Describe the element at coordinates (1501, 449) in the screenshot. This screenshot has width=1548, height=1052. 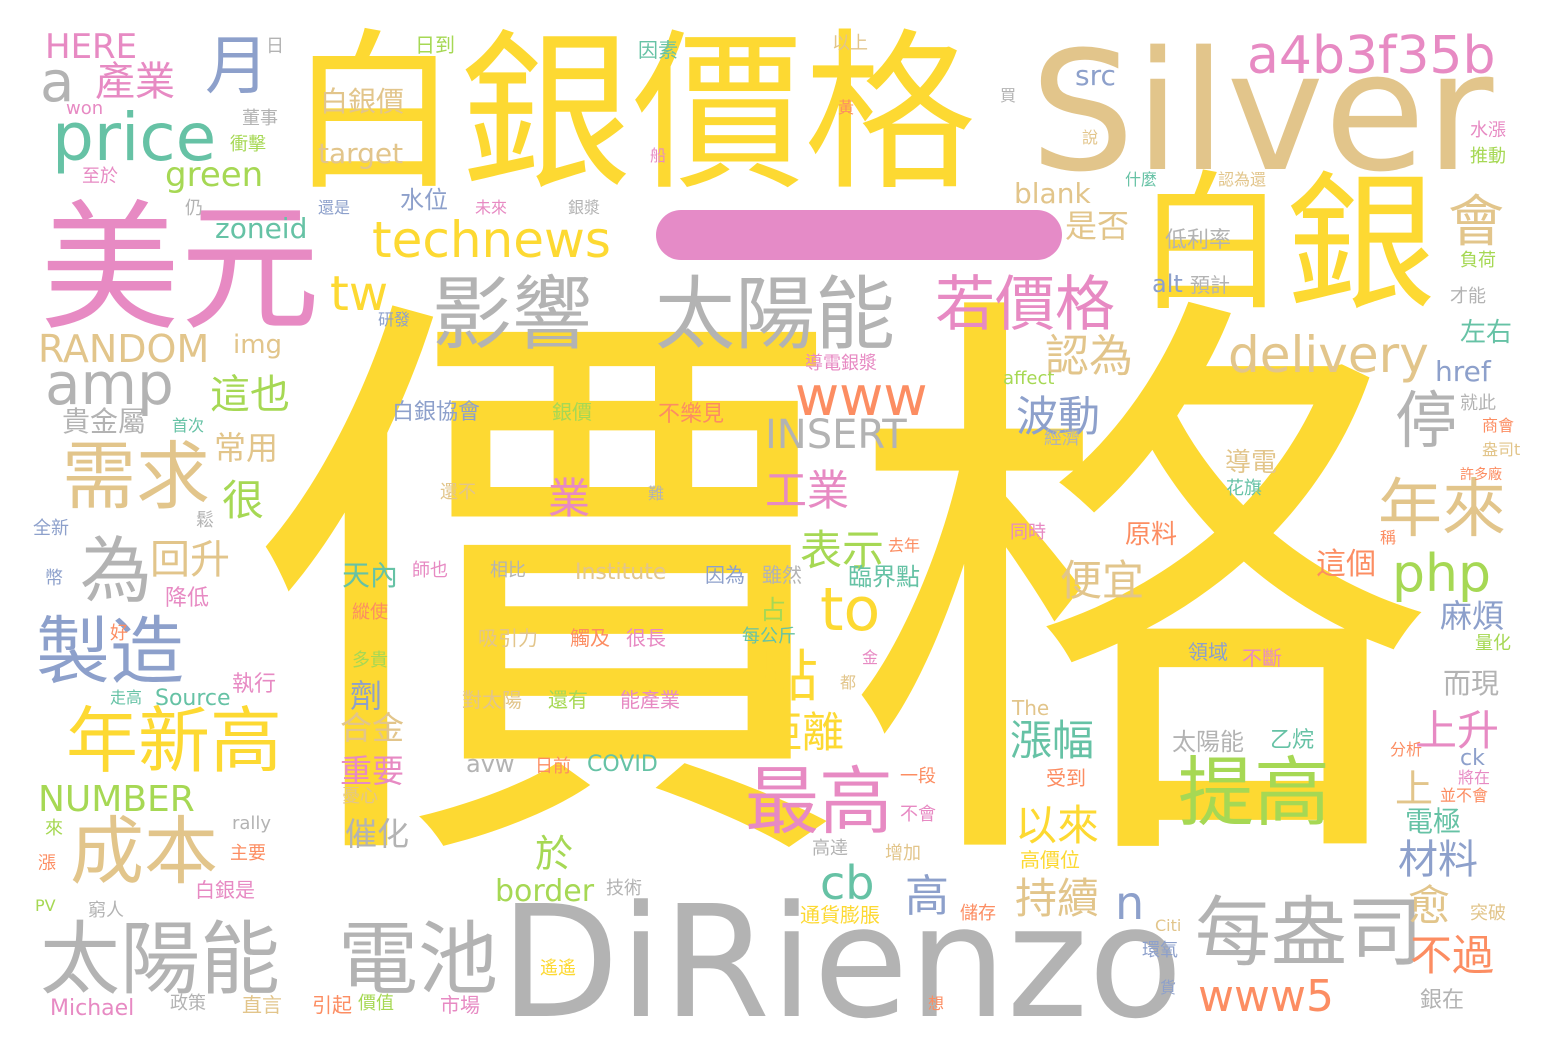
I see `word-盎司t: 盎司t` at that location.